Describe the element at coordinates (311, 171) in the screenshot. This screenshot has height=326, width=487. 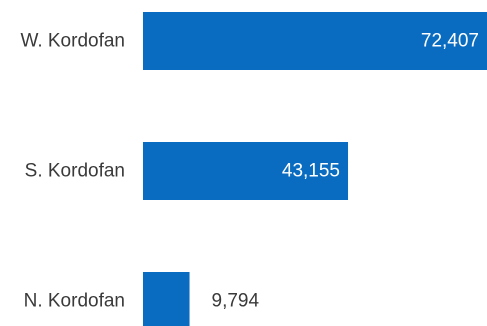
I see `value-label: 43,155` at that location.